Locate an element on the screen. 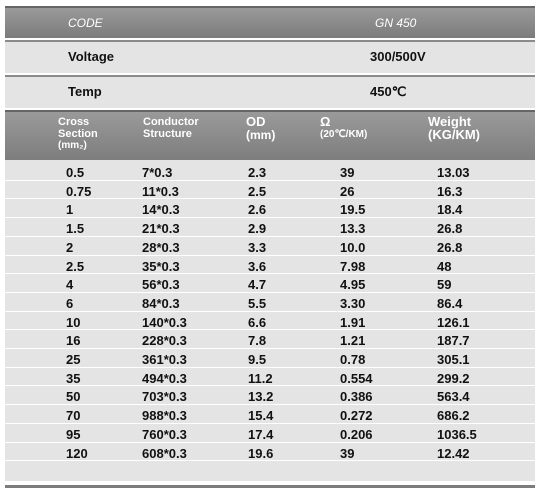 Image resolution: width=540 pixels, height=493 pixels. cell: 5.5 is located at coordinates (257, 303).